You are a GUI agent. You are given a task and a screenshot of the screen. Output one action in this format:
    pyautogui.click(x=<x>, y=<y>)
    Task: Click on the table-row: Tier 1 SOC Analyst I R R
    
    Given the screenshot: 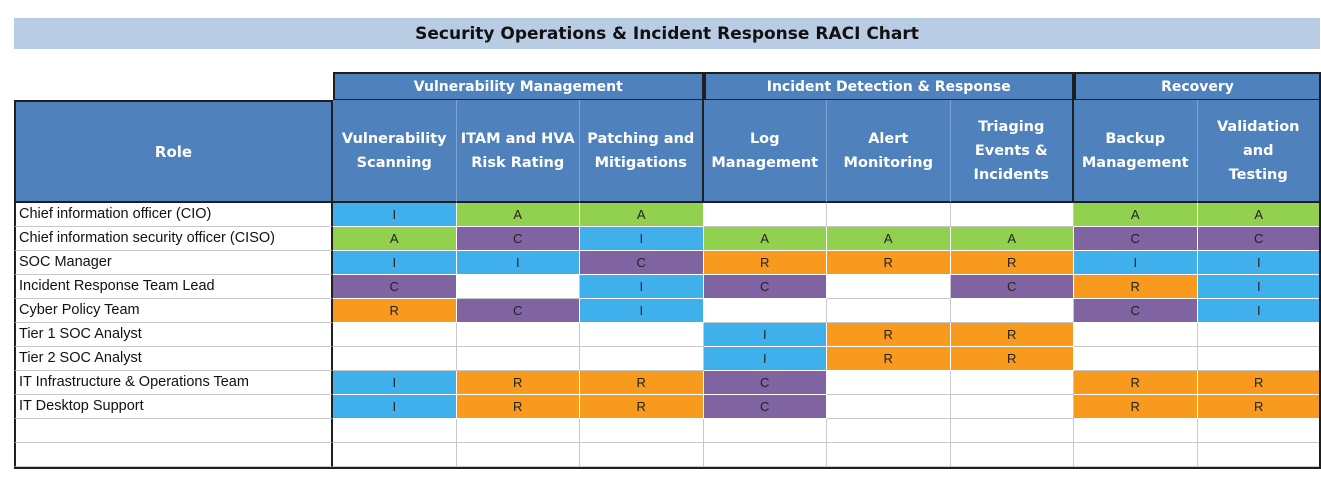 What is the action you would take?
    pyautogui.click(x=667, y=335)
    